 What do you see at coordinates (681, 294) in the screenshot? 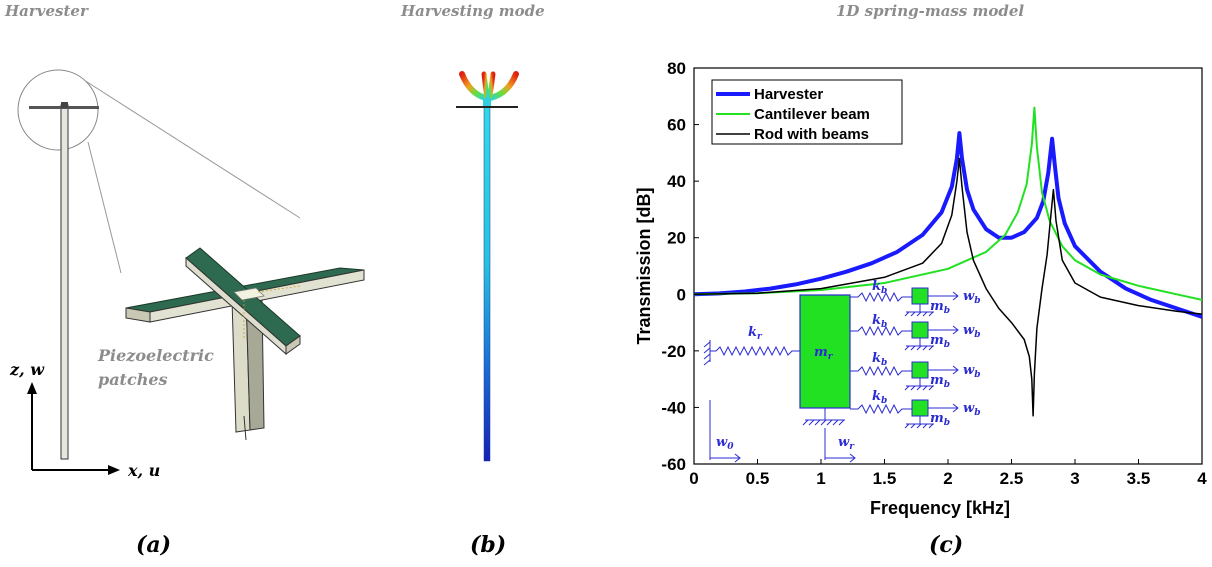
I see `y-tick-label: 0` at bounding box center [681, 294].